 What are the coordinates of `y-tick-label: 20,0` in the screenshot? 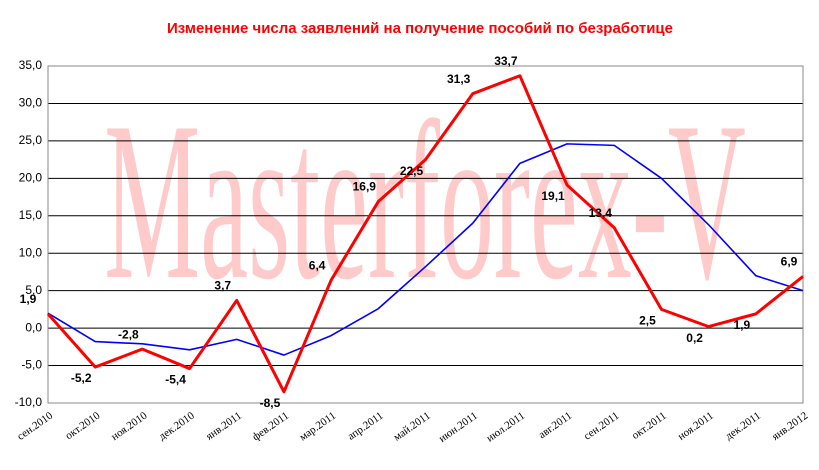 It's located at (31, 178).